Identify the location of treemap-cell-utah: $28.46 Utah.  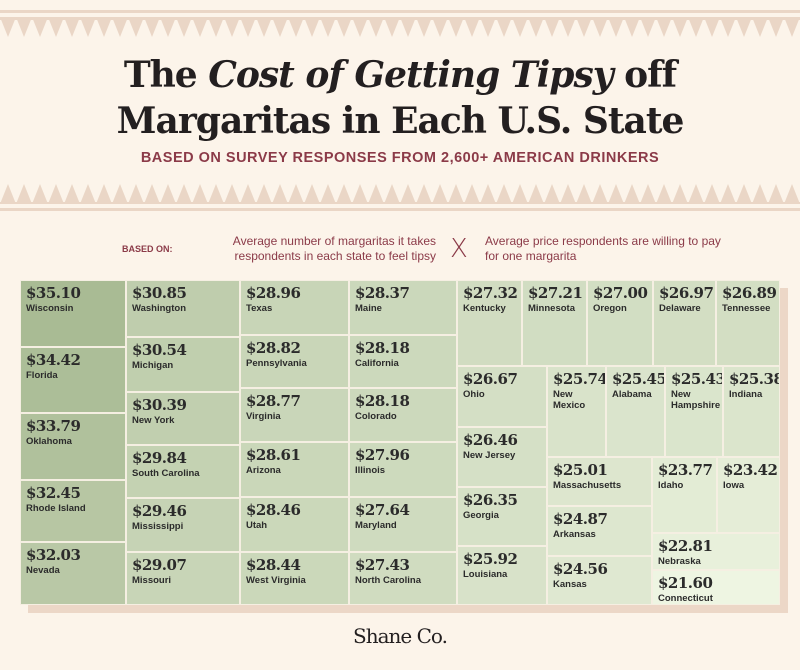
(294, 524).